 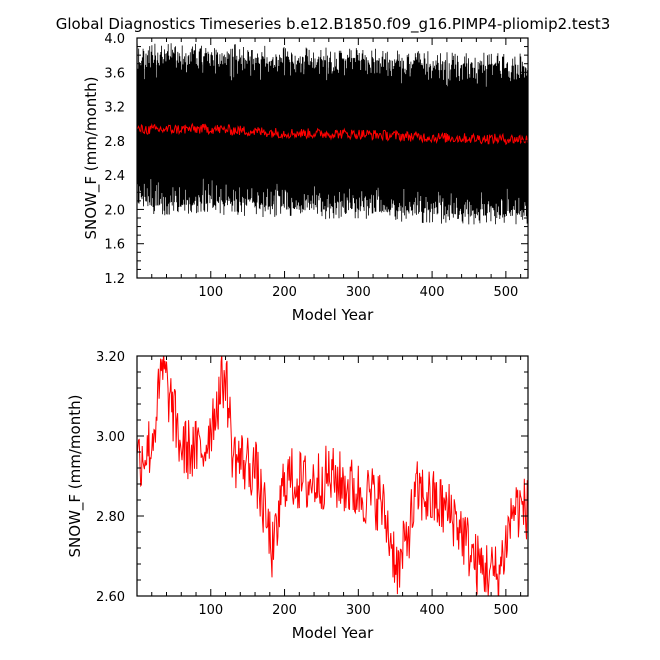 What do you see at coordinates (114, 245) in the screenshot?
I see `y-tick-label: 1.6` at bounding box center [114, 245].